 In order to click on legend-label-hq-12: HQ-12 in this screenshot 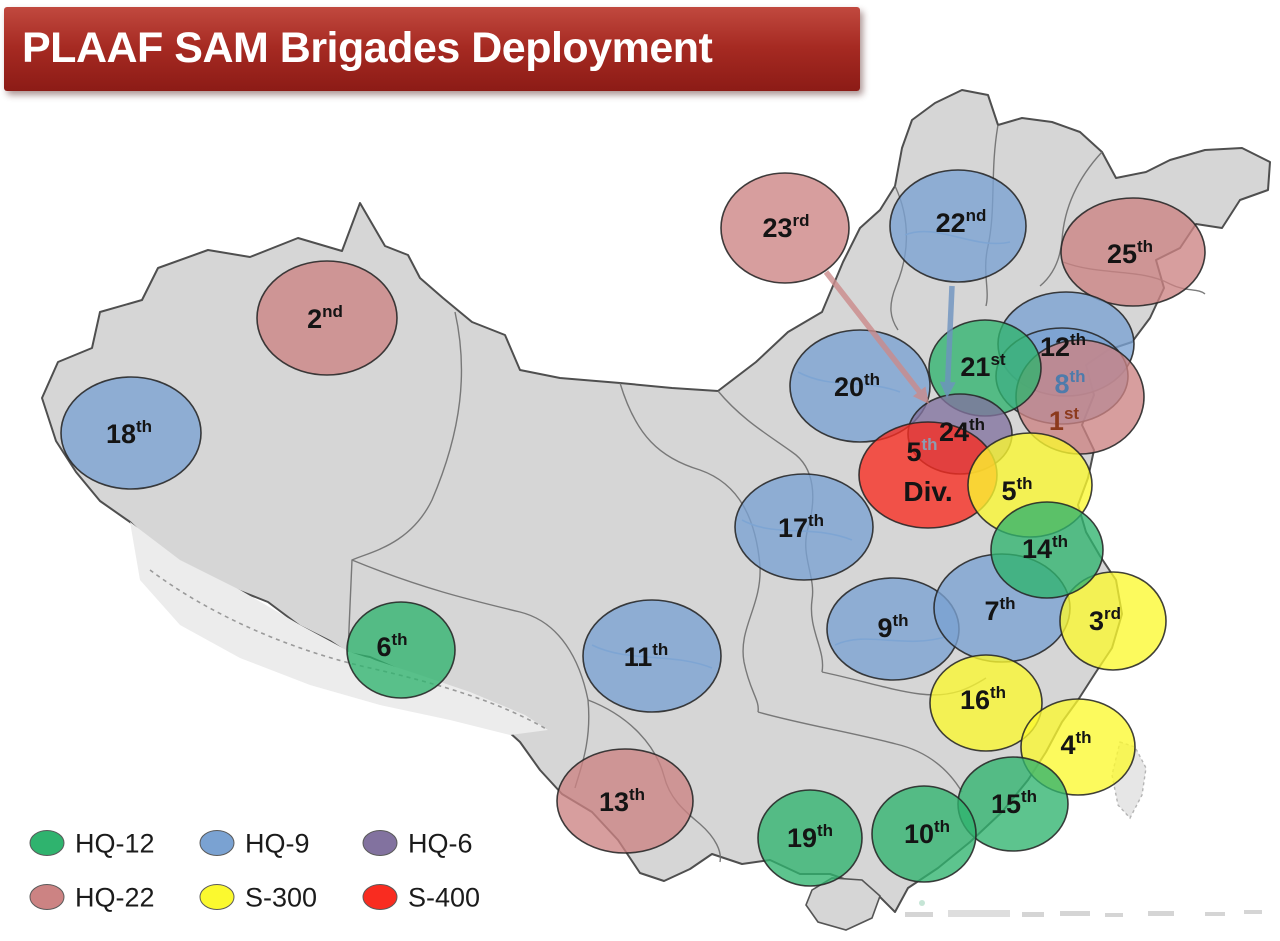, I will do `click(115, 844)`.